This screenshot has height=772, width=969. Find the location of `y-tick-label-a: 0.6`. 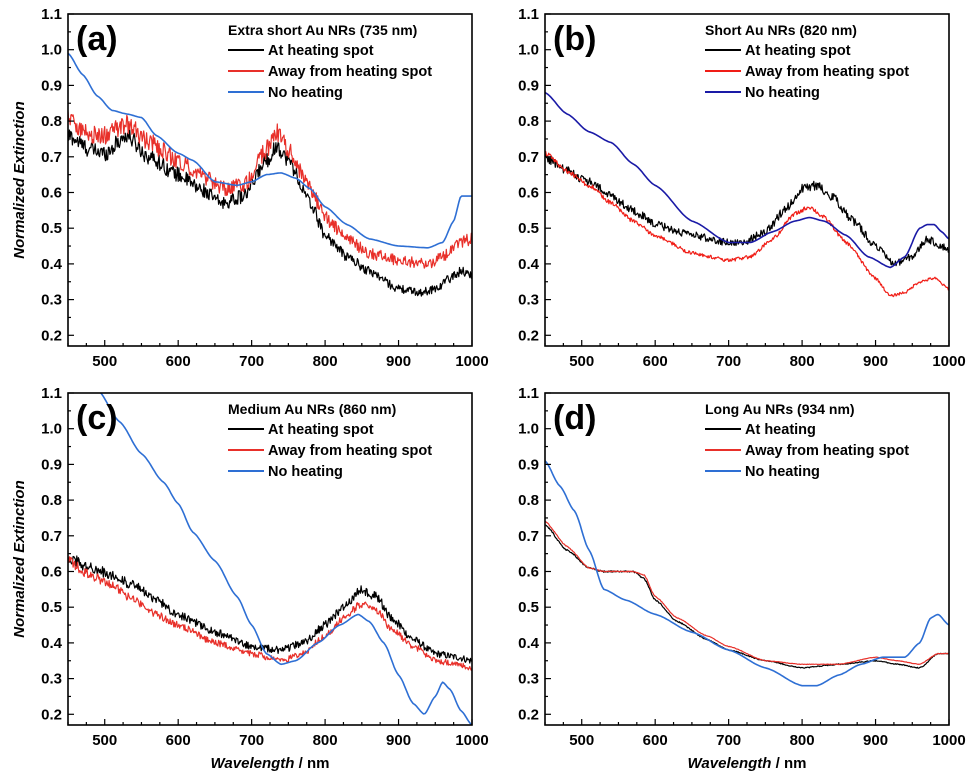

y-tick-label-a: 0.6 is located at coordinates (51, 192).